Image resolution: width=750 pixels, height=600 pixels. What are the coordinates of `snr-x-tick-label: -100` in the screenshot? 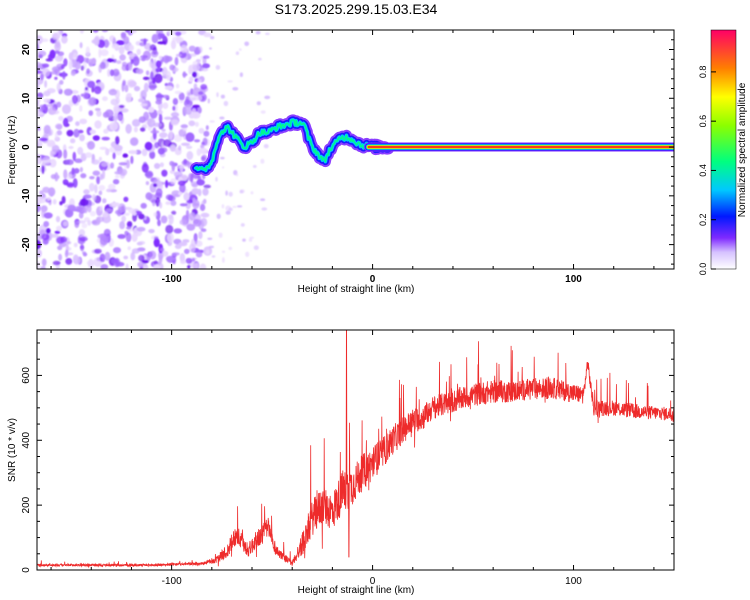 It's located at (172, 581).